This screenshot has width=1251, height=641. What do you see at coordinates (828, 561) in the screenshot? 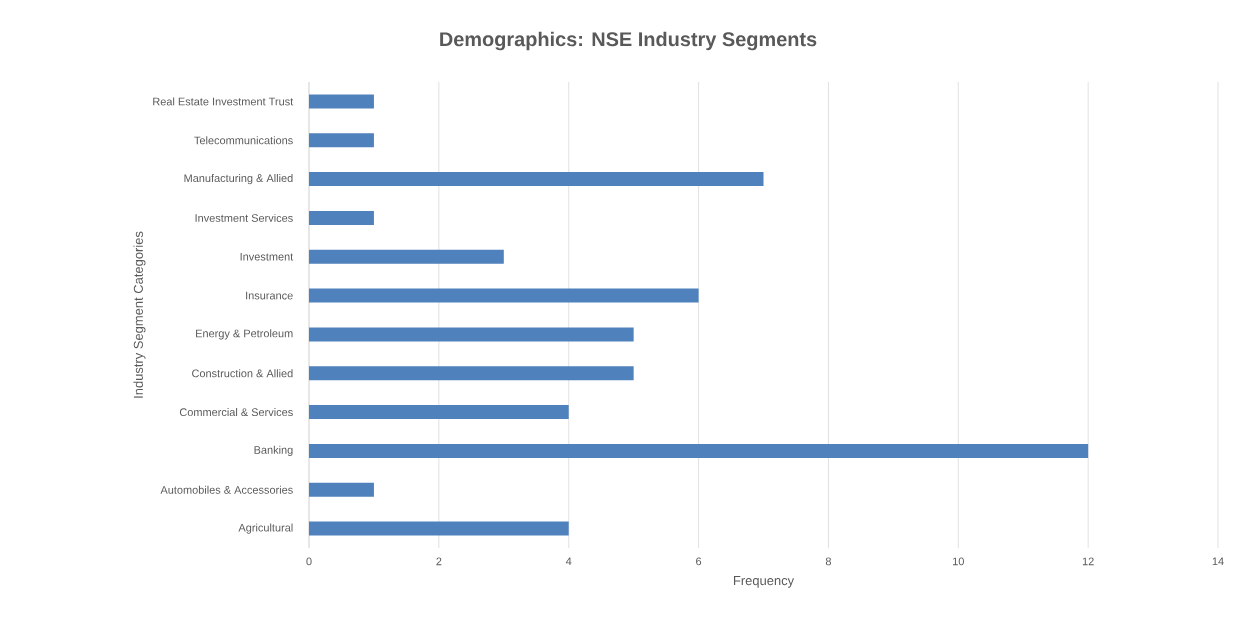
I see `x-tick-label: 8` at bounding box center [828, 561].